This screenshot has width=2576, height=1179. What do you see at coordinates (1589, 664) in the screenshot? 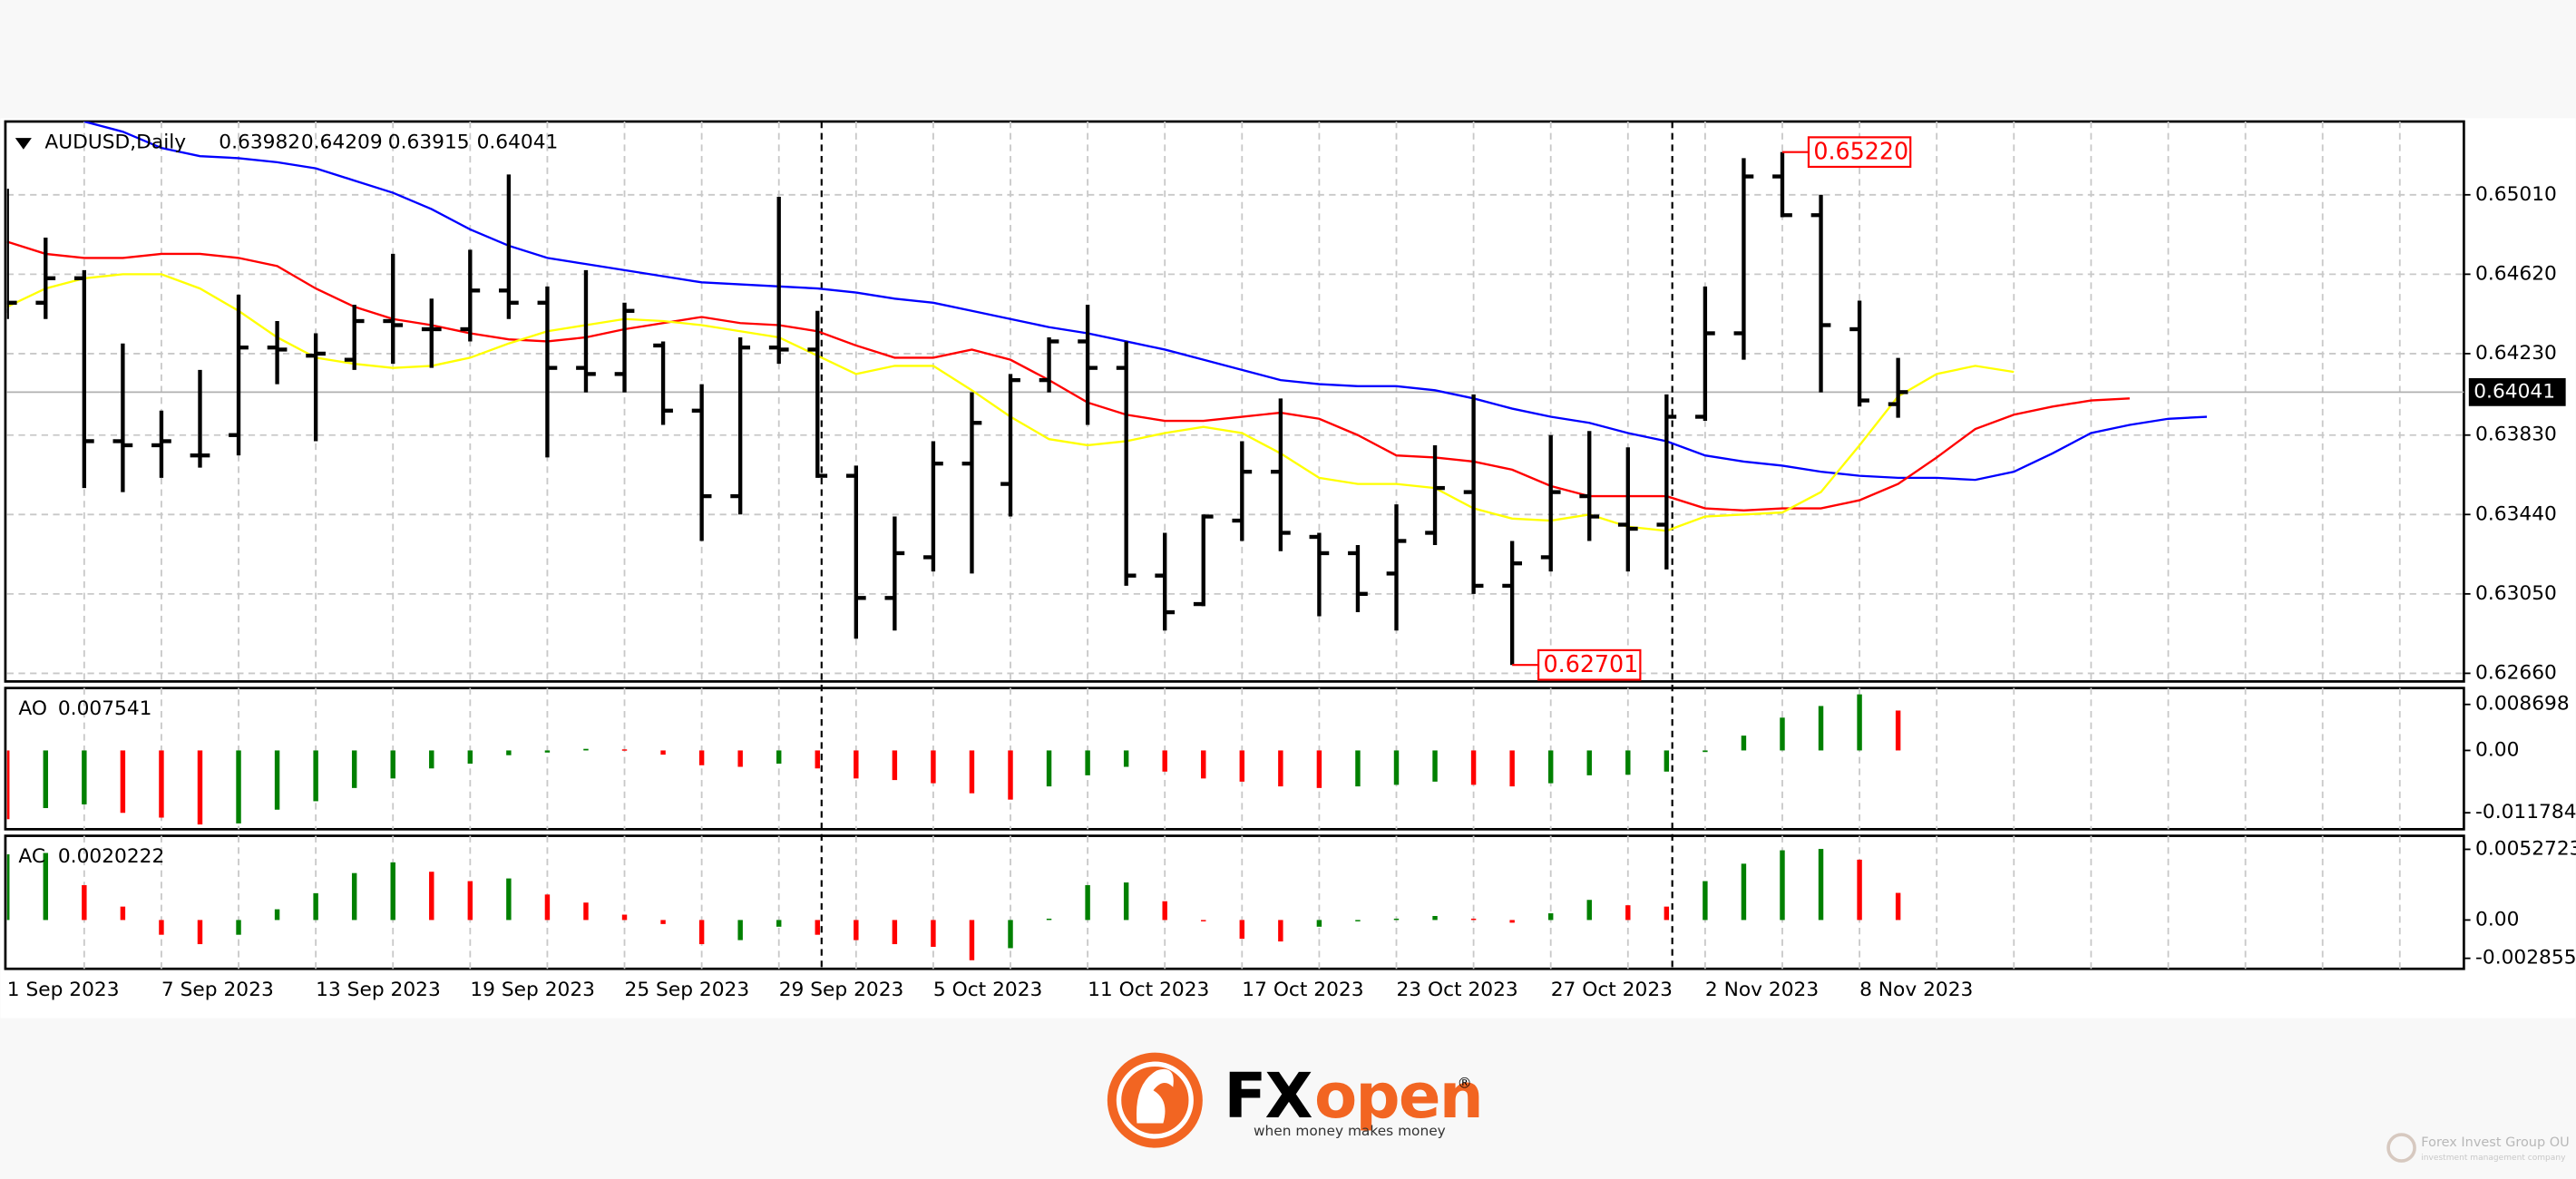
I see `annotation-box` at bounding box center [1589, 664].